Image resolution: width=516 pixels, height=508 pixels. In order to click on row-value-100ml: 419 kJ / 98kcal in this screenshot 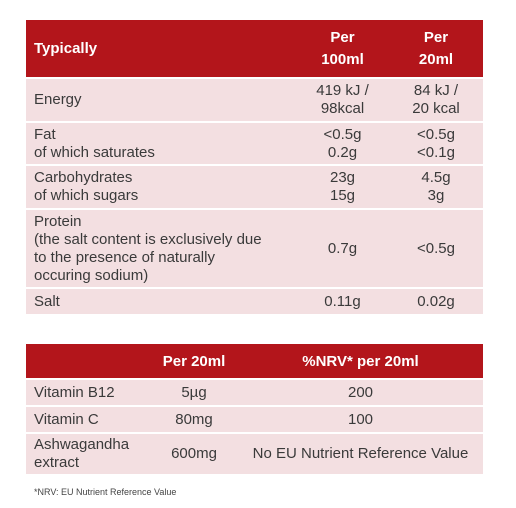, I will do `click(342, 99)`.